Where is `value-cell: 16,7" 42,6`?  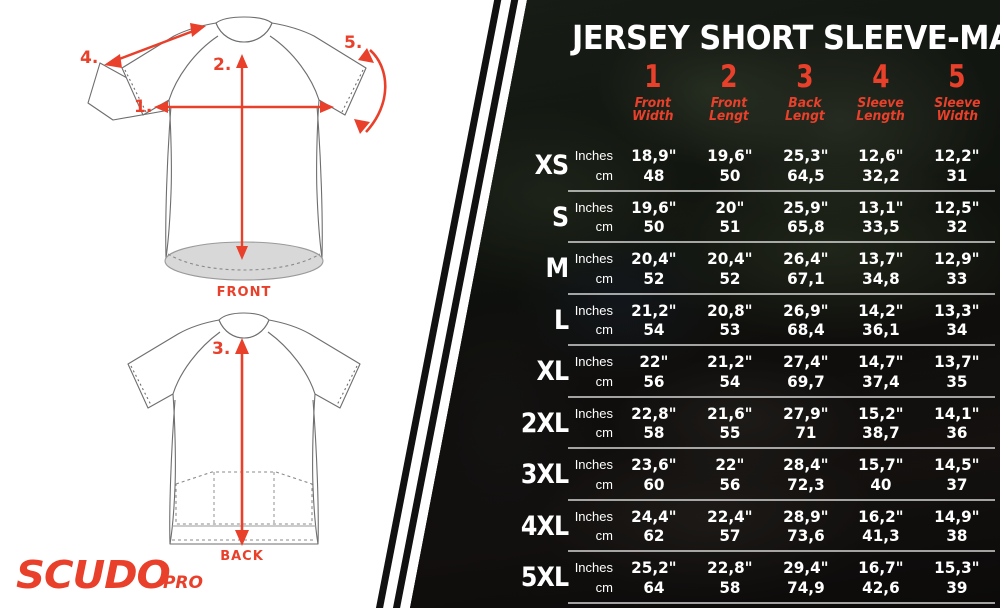
value-cell: 16,7" 42,6 is located at coordinates (881, 577).